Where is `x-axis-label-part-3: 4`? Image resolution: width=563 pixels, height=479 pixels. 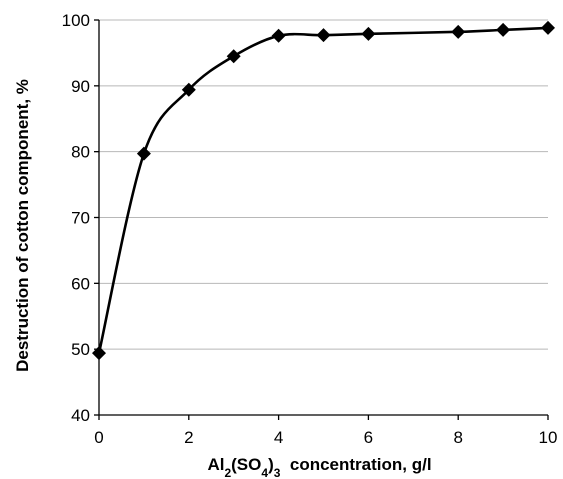 x-axis-label-part-3: 4 is located at coordinates (264, 472).